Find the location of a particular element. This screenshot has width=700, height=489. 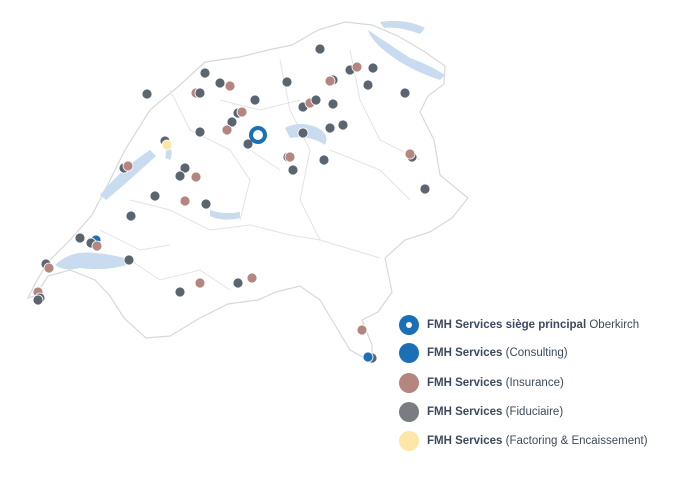

legend-item: FMH Services (Fiduciaire) is located at coordinates (481, 412).